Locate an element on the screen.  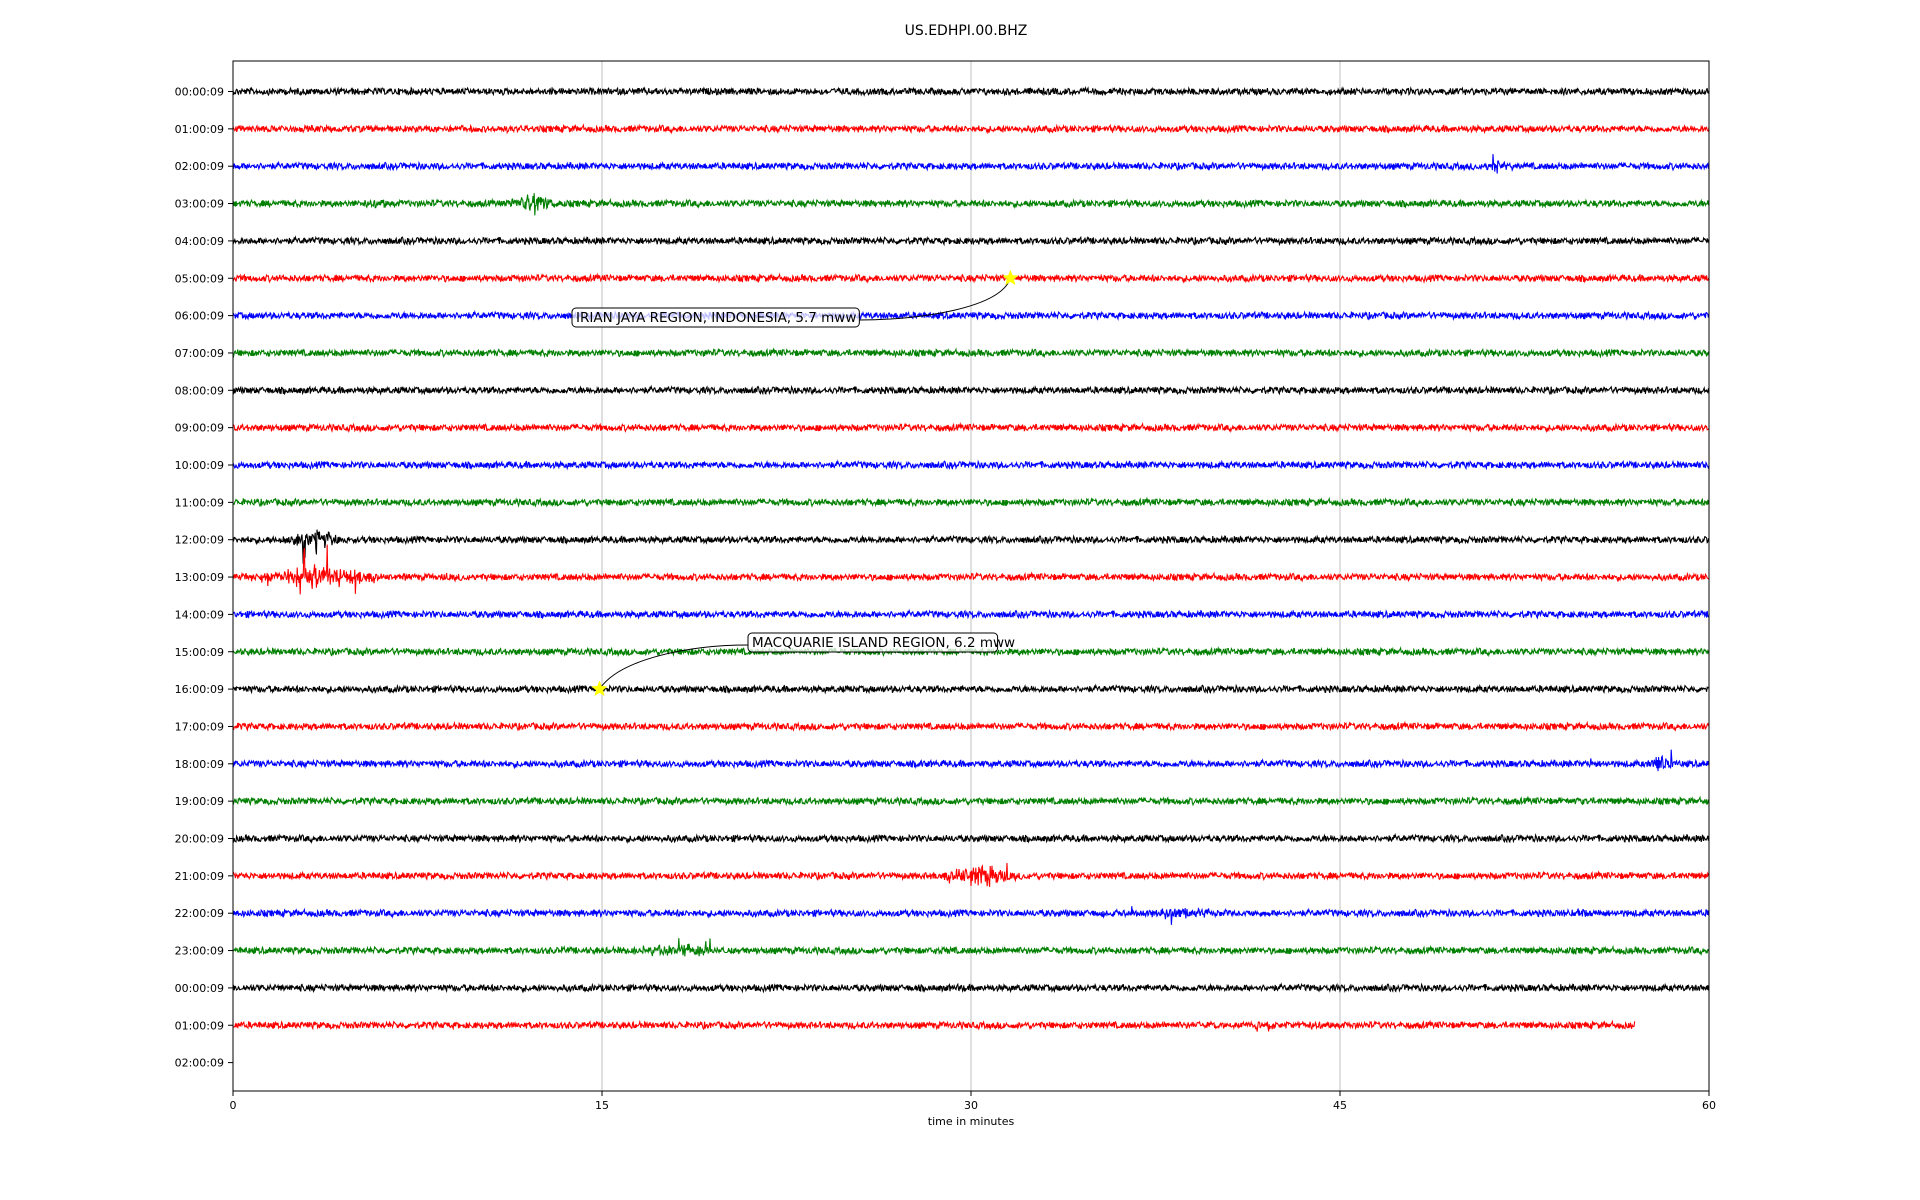
y-tick-label: 05:00:09 is located at coordinates (199, 278).